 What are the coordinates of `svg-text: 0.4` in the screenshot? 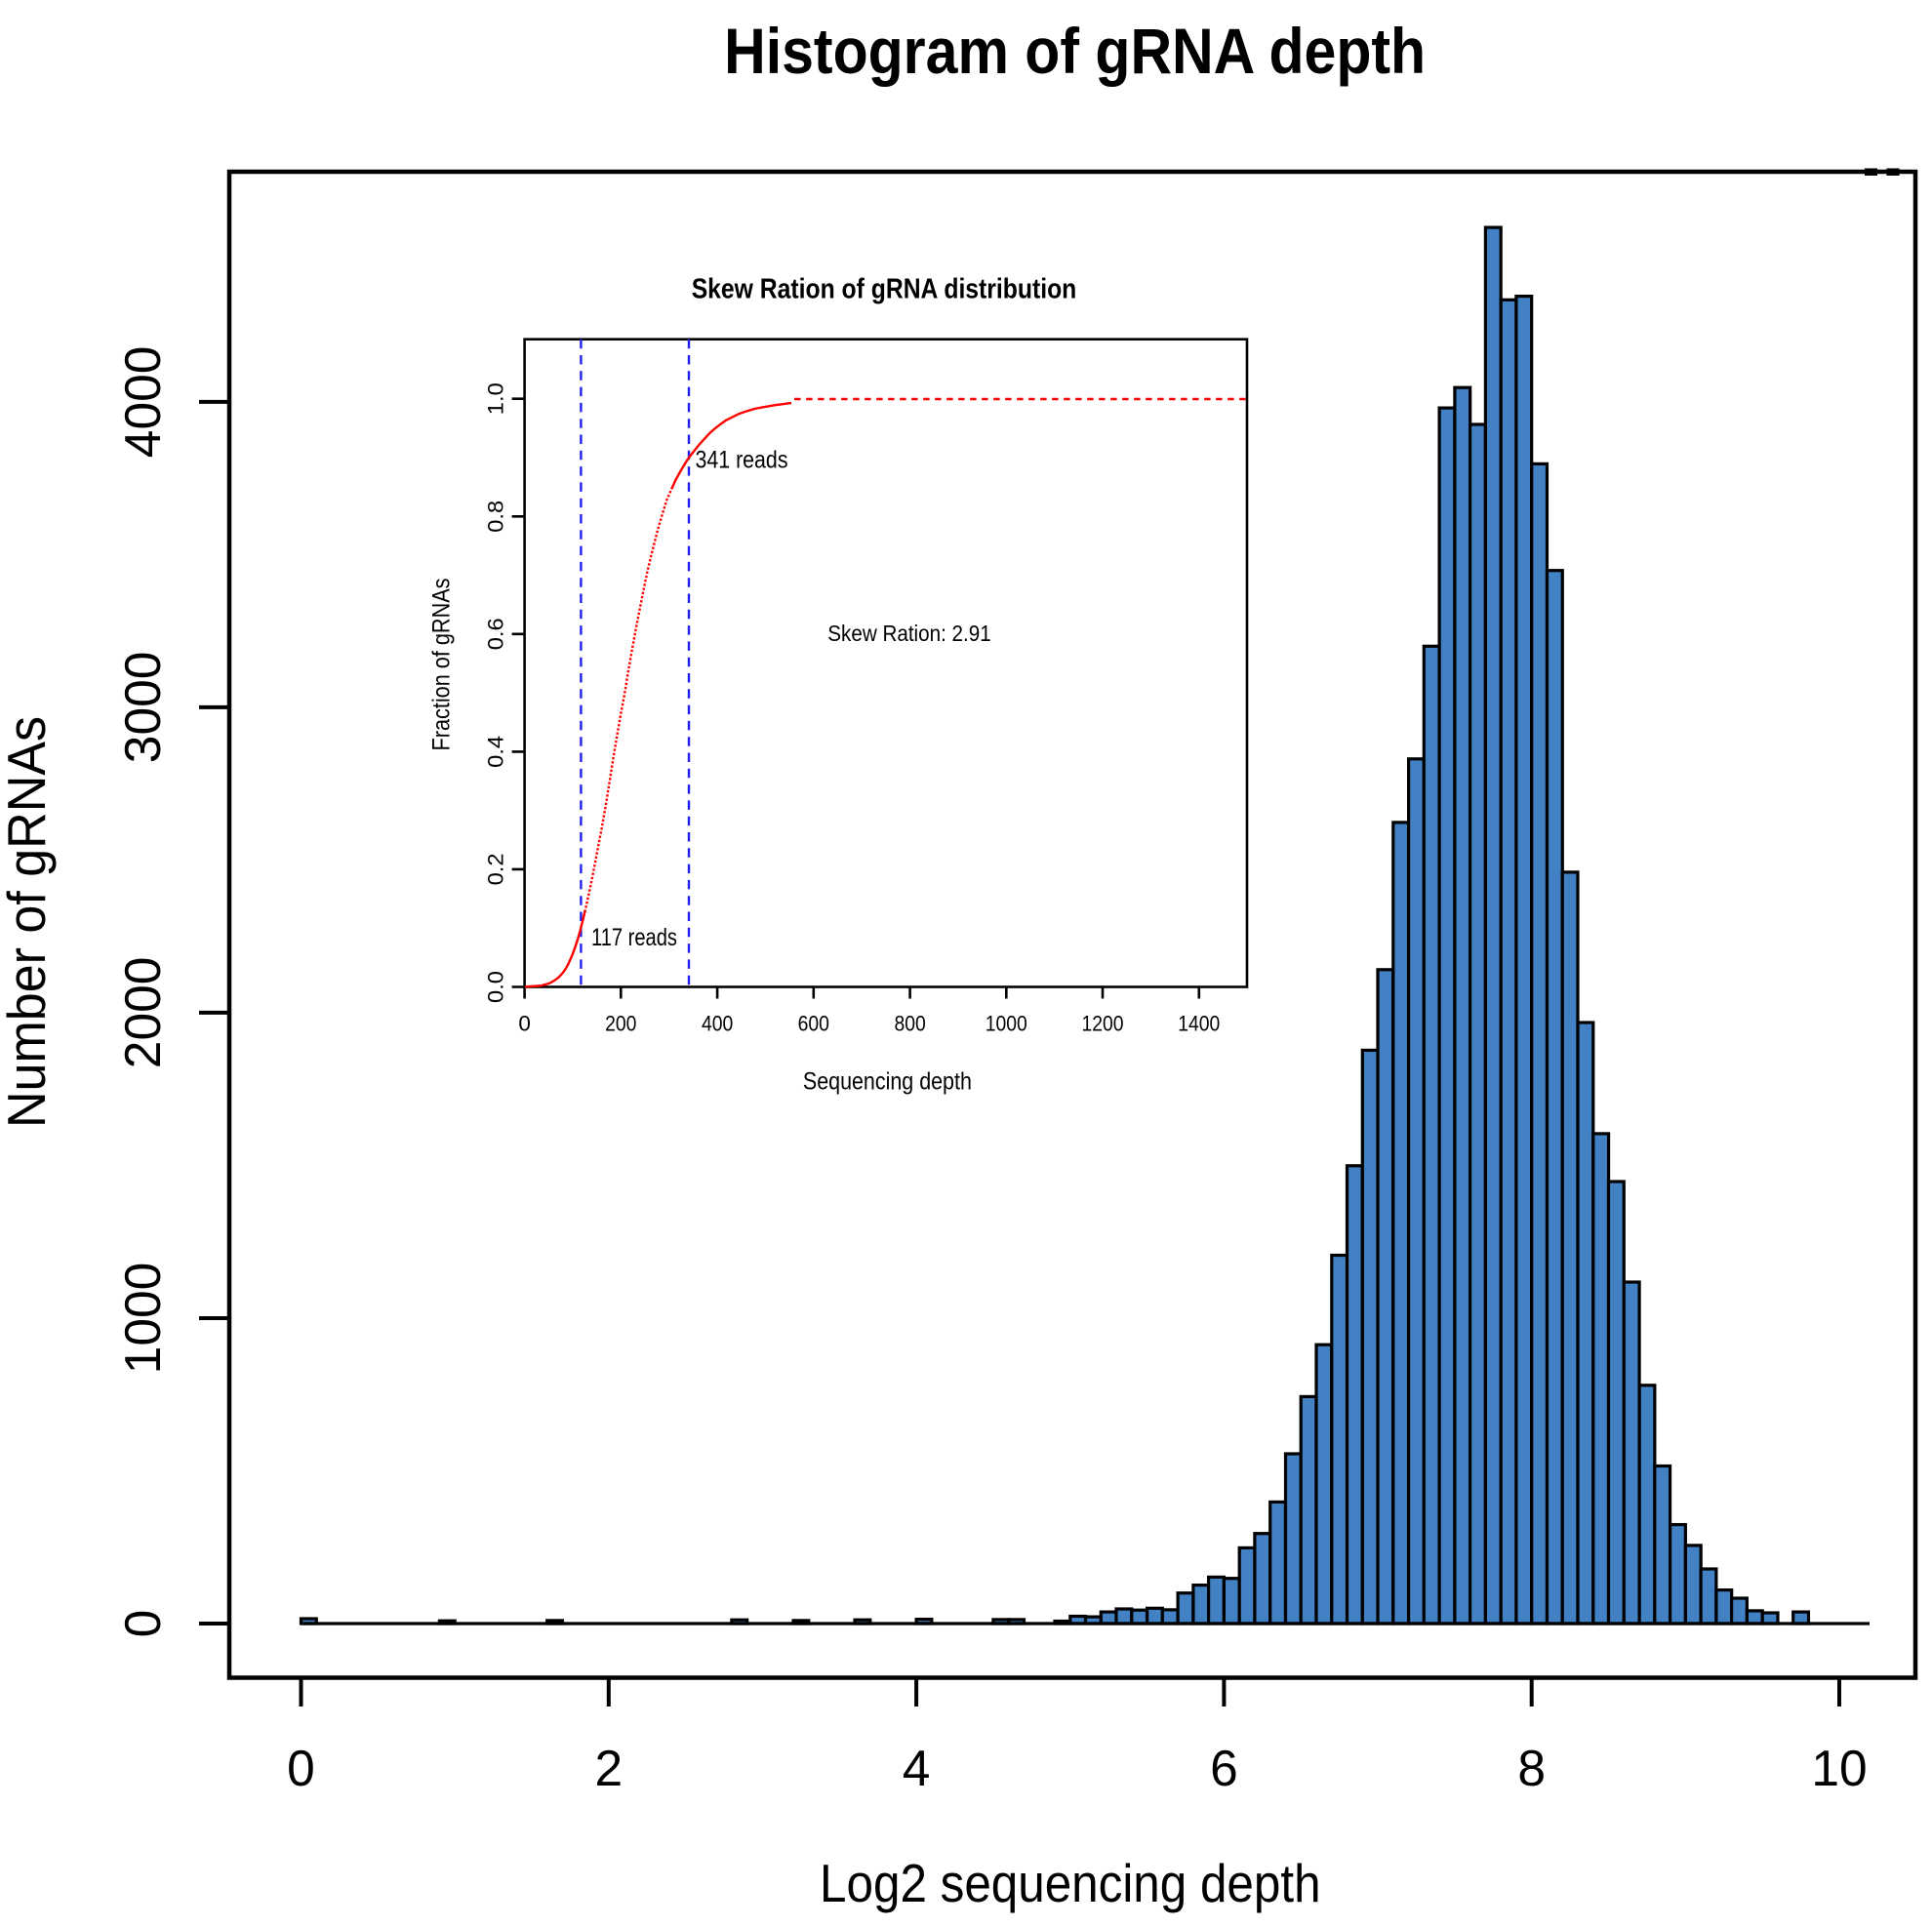 It's located at (496, 752).